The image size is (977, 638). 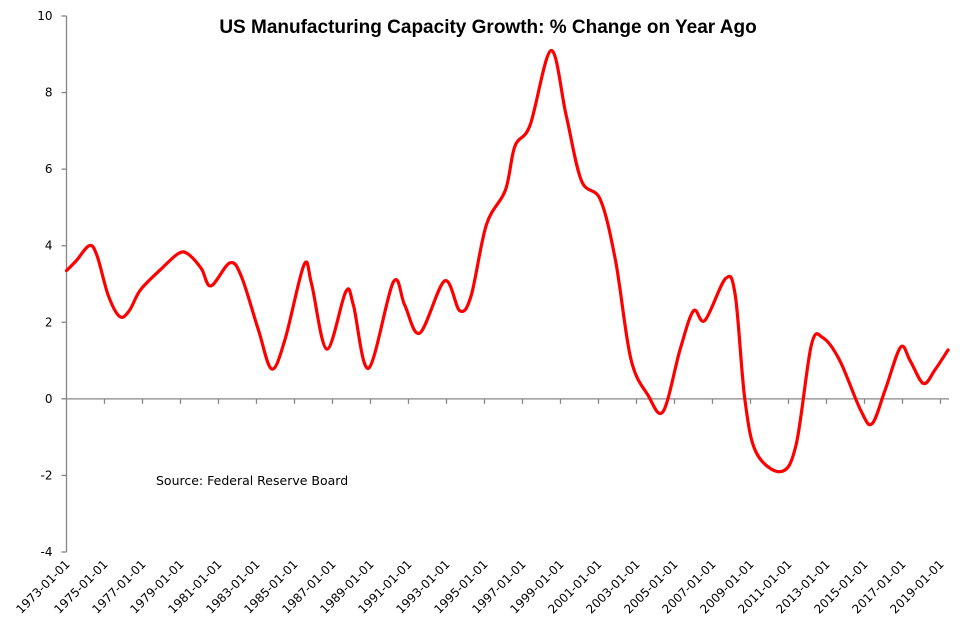 I want to click on y-tick-label: 10, so click(x=44, y=16).